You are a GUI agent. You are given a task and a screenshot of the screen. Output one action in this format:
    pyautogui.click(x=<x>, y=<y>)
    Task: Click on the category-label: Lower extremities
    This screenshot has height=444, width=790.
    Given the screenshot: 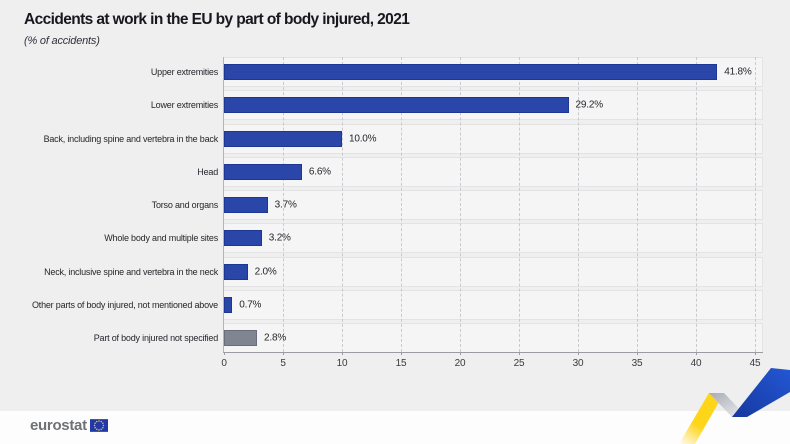 What is the action you would take?
    pyautogui.click(x=184, y=105)
    